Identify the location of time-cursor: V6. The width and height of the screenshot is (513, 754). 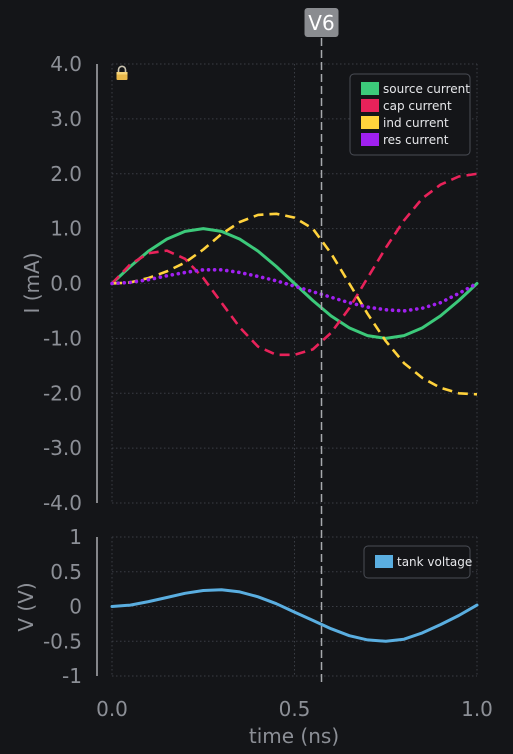
(321, 346).